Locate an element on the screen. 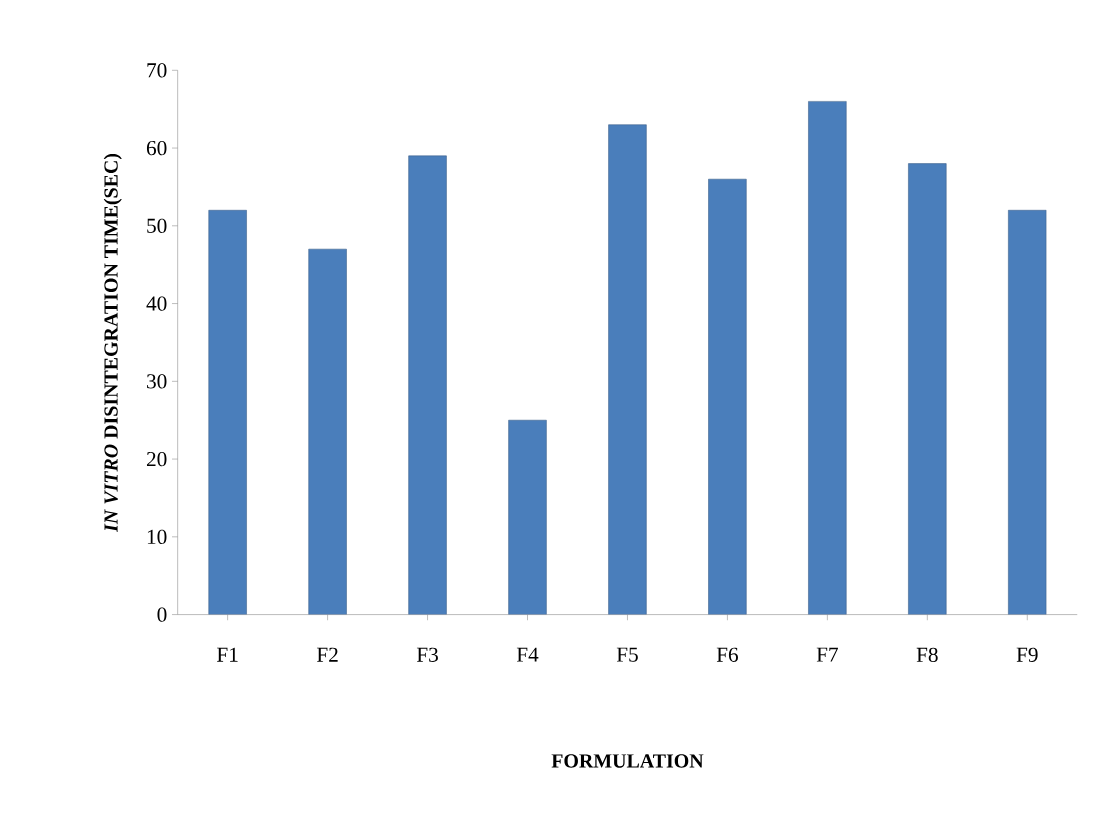 The width and height of the screenshot is (1109, 815). x-tick-label: F6 is located at coordinates (727, 654).